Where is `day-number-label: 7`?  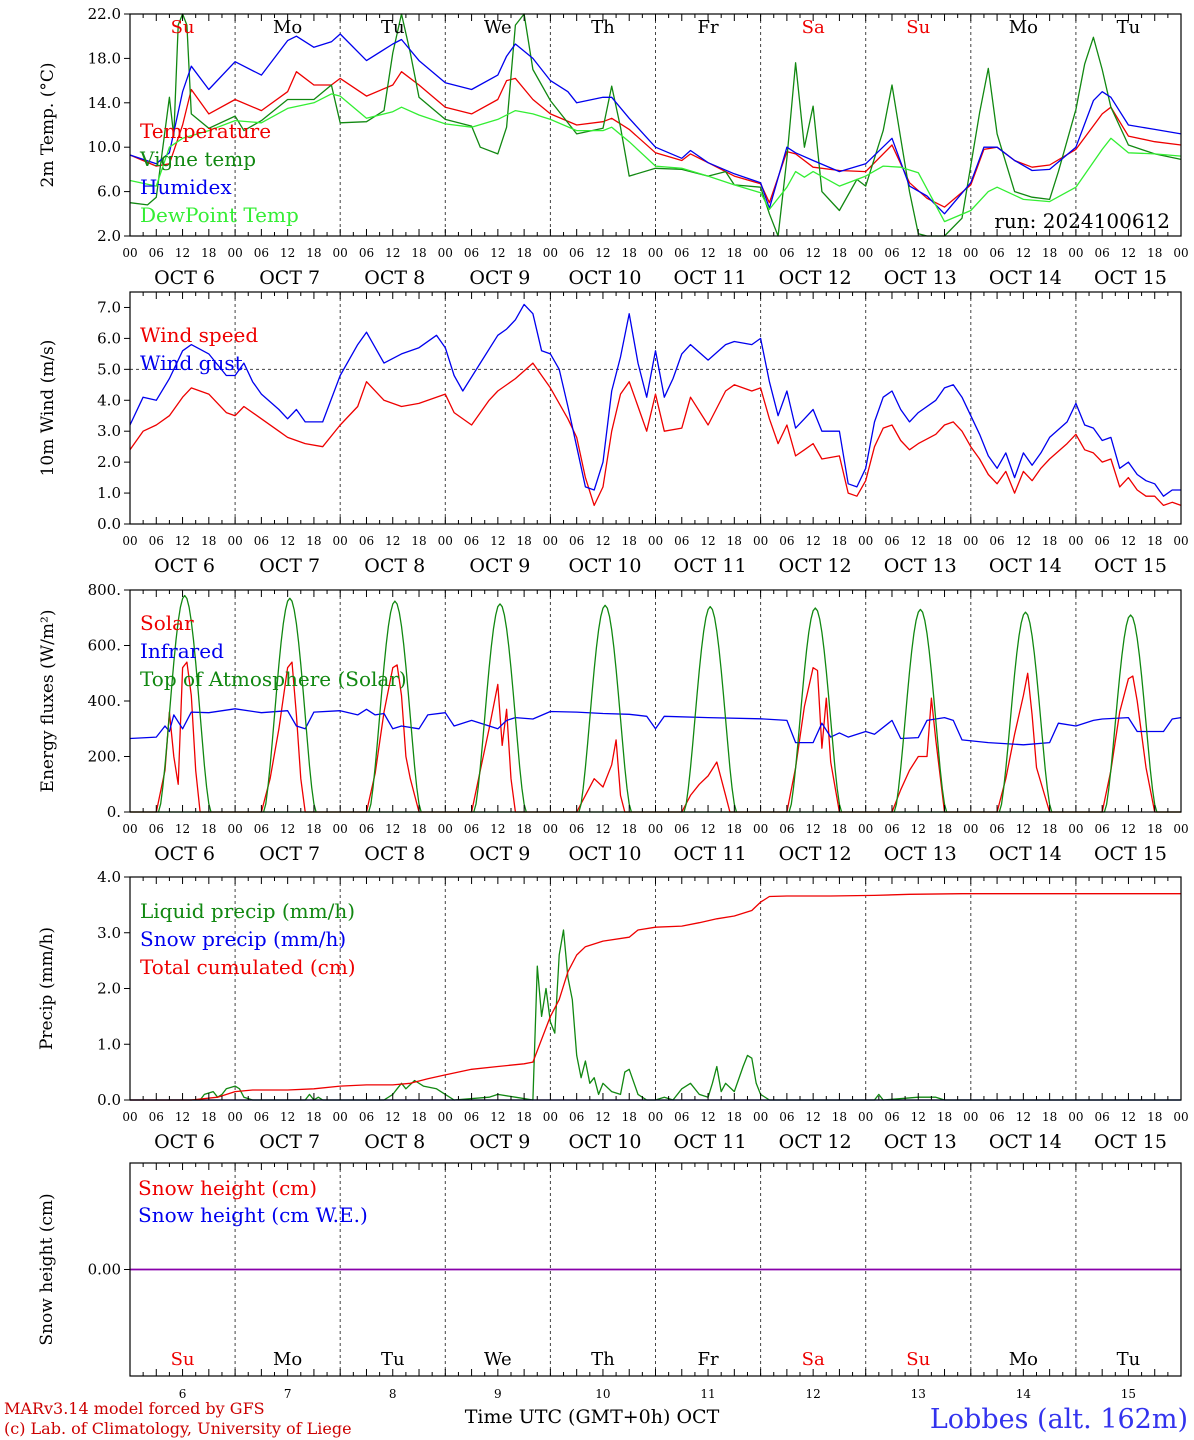
day-number-label: 7 is located at coordinates (288, 1394).